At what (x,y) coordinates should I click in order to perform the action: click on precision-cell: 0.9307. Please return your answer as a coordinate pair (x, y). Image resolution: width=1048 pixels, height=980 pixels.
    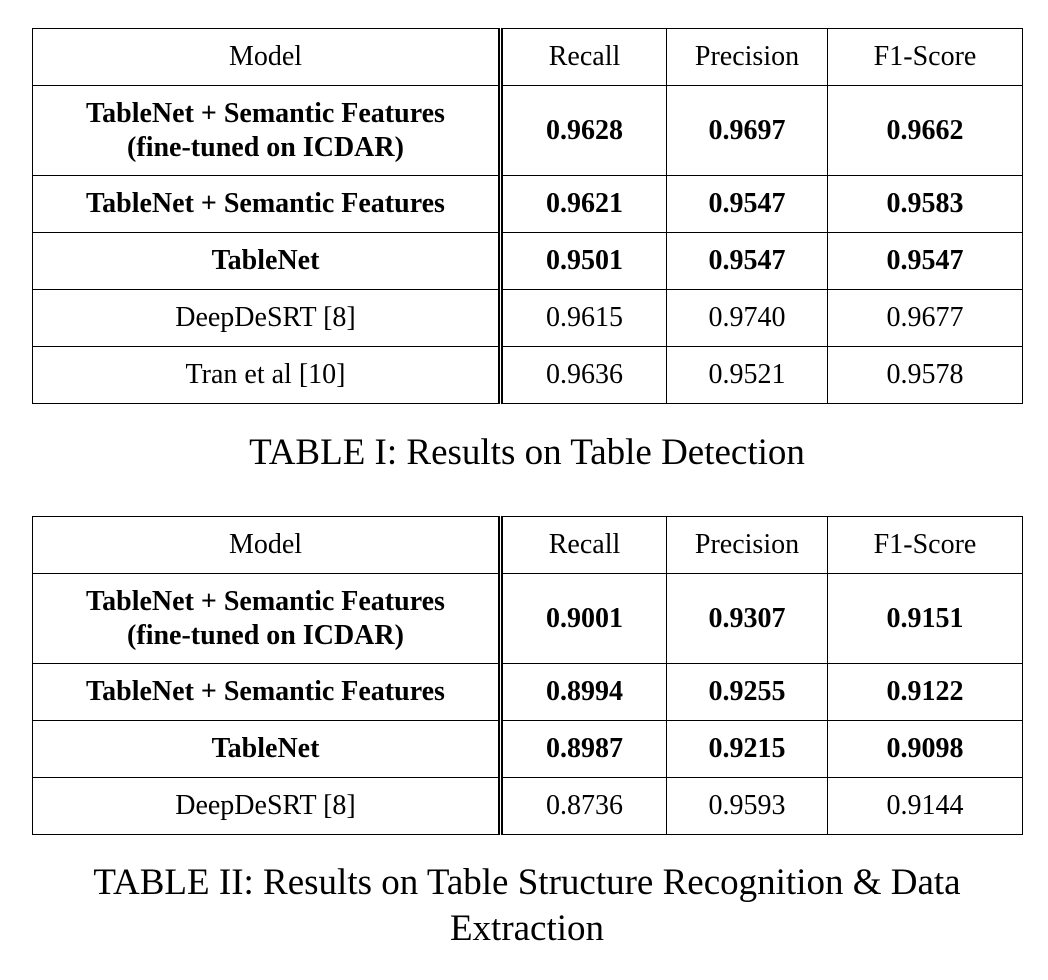
    Looking at the image, I should click on (747, 618).